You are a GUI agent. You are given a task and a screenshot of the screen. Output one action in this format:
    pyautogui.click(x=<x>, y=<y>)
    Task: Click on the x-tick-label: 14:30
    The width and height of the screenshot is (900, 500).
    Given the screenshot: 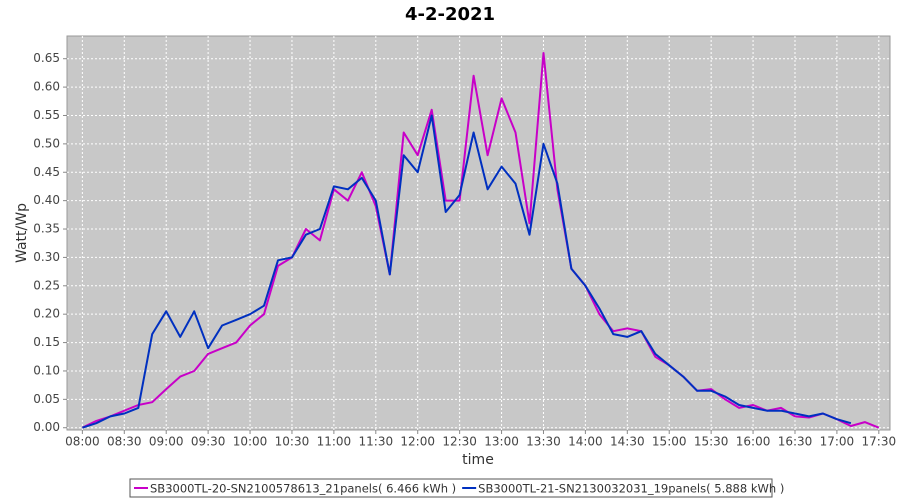 What is the action you would take?
    pyautogui.click(x=627, y=442)
    